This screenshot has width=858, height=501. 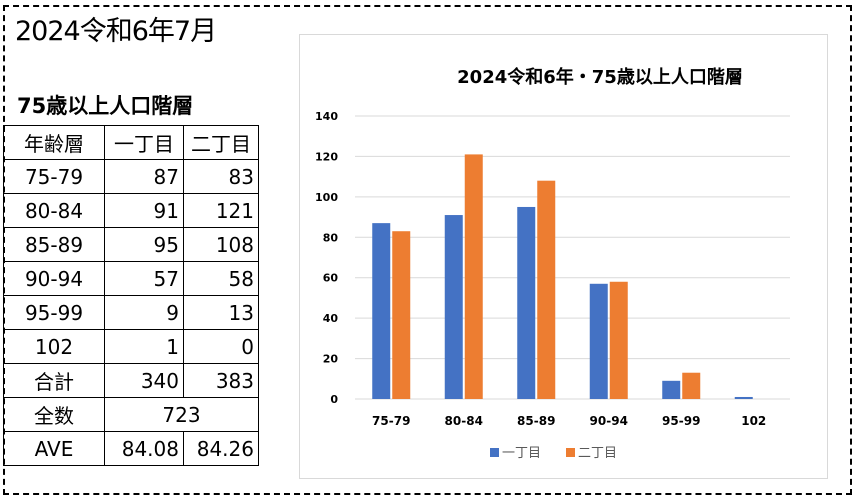 What do you see at coordinates (221, 448) in the screenshot?
I see `ave-2chome: 84.26` at bounding box center [221, 448].